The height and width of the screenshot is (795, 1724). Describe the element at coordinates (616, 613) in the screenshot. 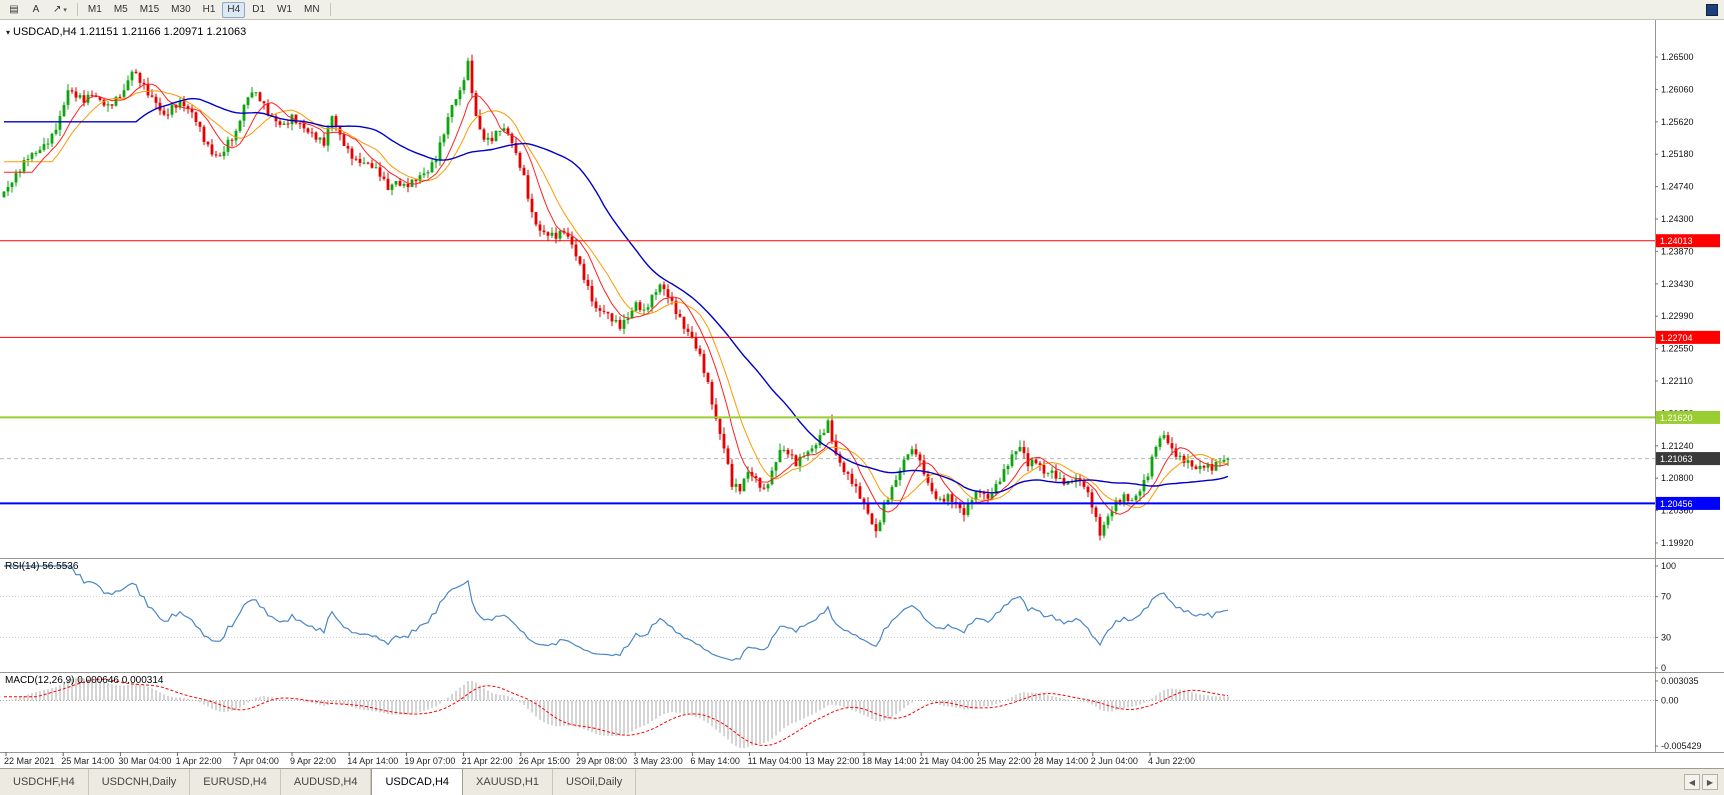

I see `rsi-line` at that location.